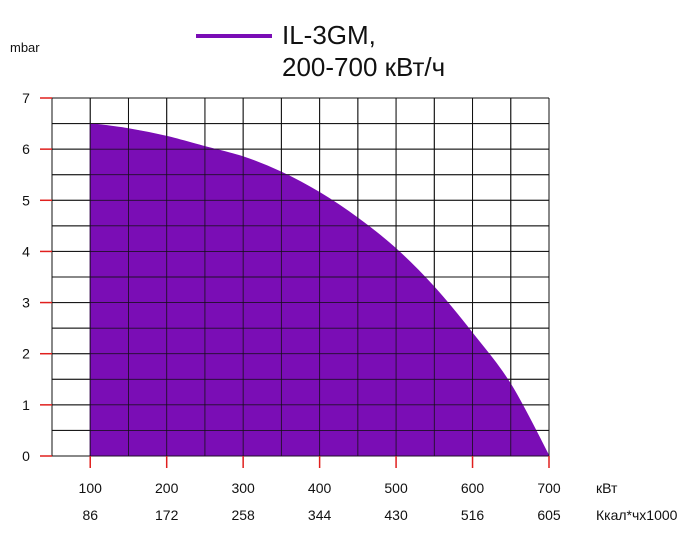 The width and height of the screenshot is (700, 538). What do you see at coordinates (243, 515) in the screenshot?
I see `x2-tick-label: 258` at bounding box center [243, 515].